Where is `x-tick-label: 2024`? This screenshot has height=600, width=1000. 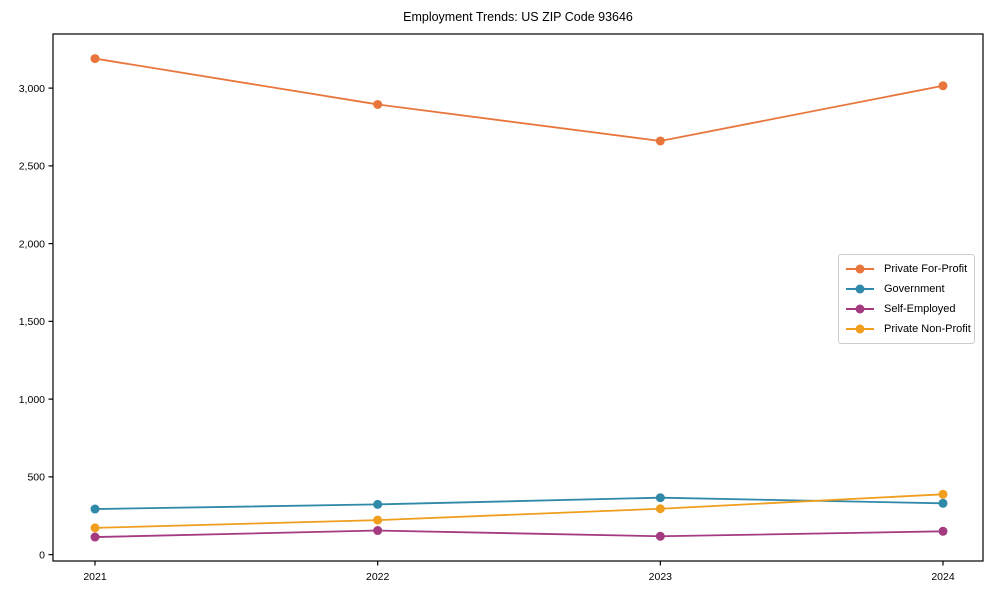 x-tick-label: 2024 is located at coordinates (943, 577).